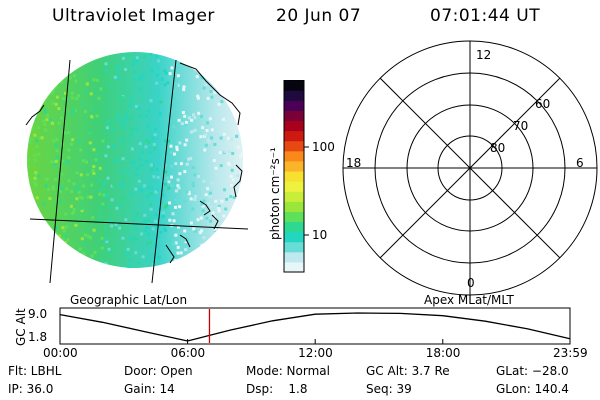 Image resolution: width=600 pixels, height=400 pixels. What do you see at coordinates (188, 353) in the screenshot?
I see `timeline-x-tick-label: 06:00` at bounding box center [188, 353].